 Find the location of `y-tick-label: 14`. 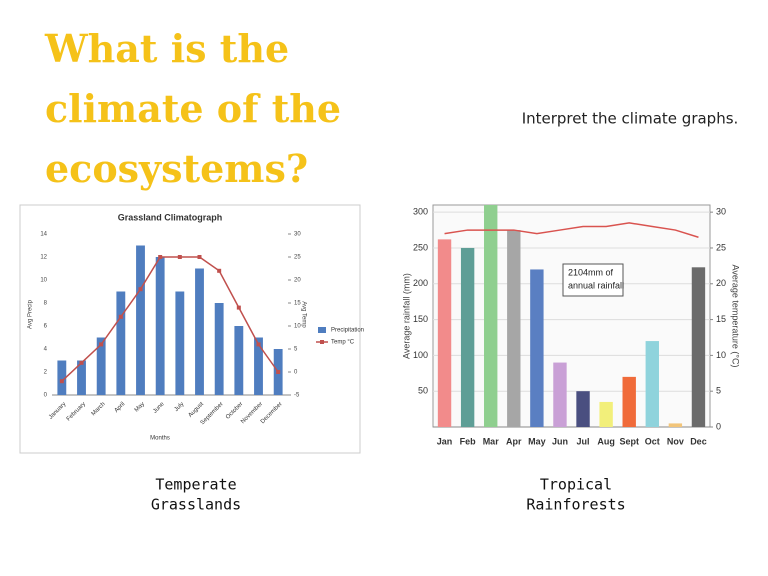

y-tick-label: 14 is located at coordinates (43, 235).